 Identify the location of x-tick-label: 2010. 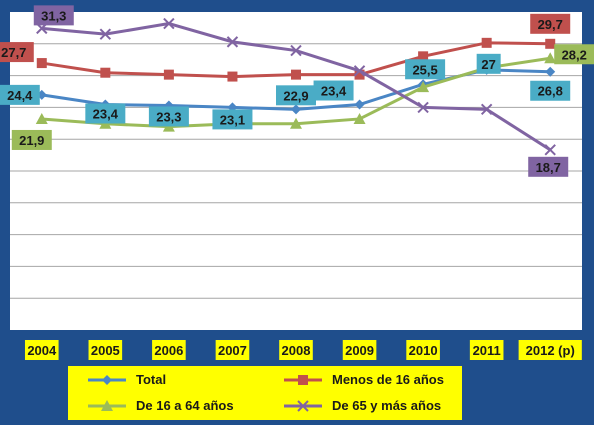
(423, 350).